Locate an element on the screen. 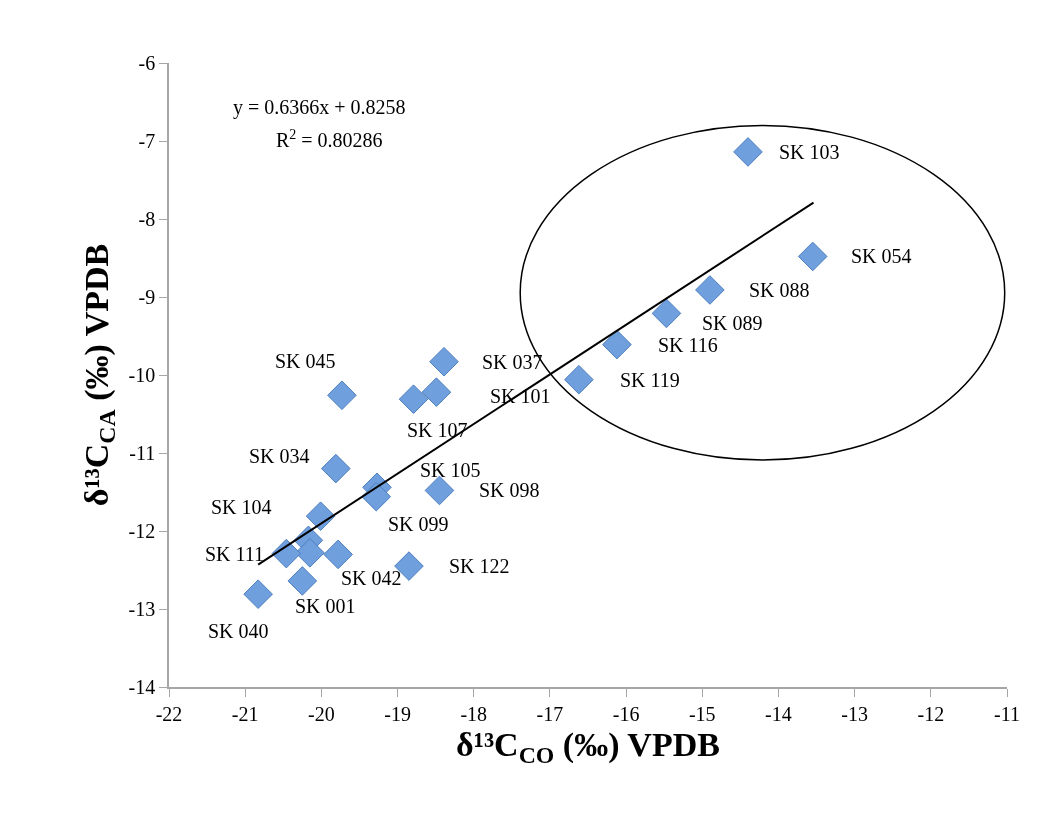 The image size is (1063, 821). y-tick-label: -13 is located at coordinates (142, 609).